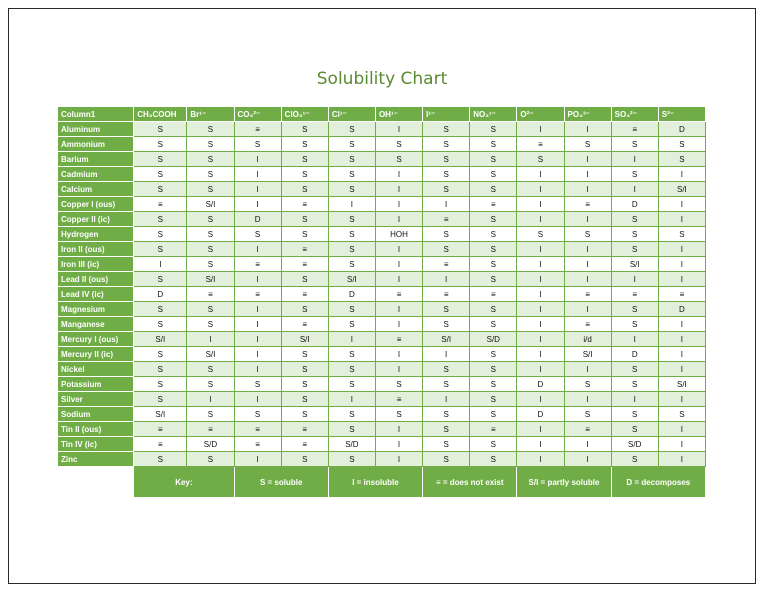 Image resolution: width=768 pixels, height=594 pixels. I want to click on column-header: Cl¹⁻, so click(351, 114).